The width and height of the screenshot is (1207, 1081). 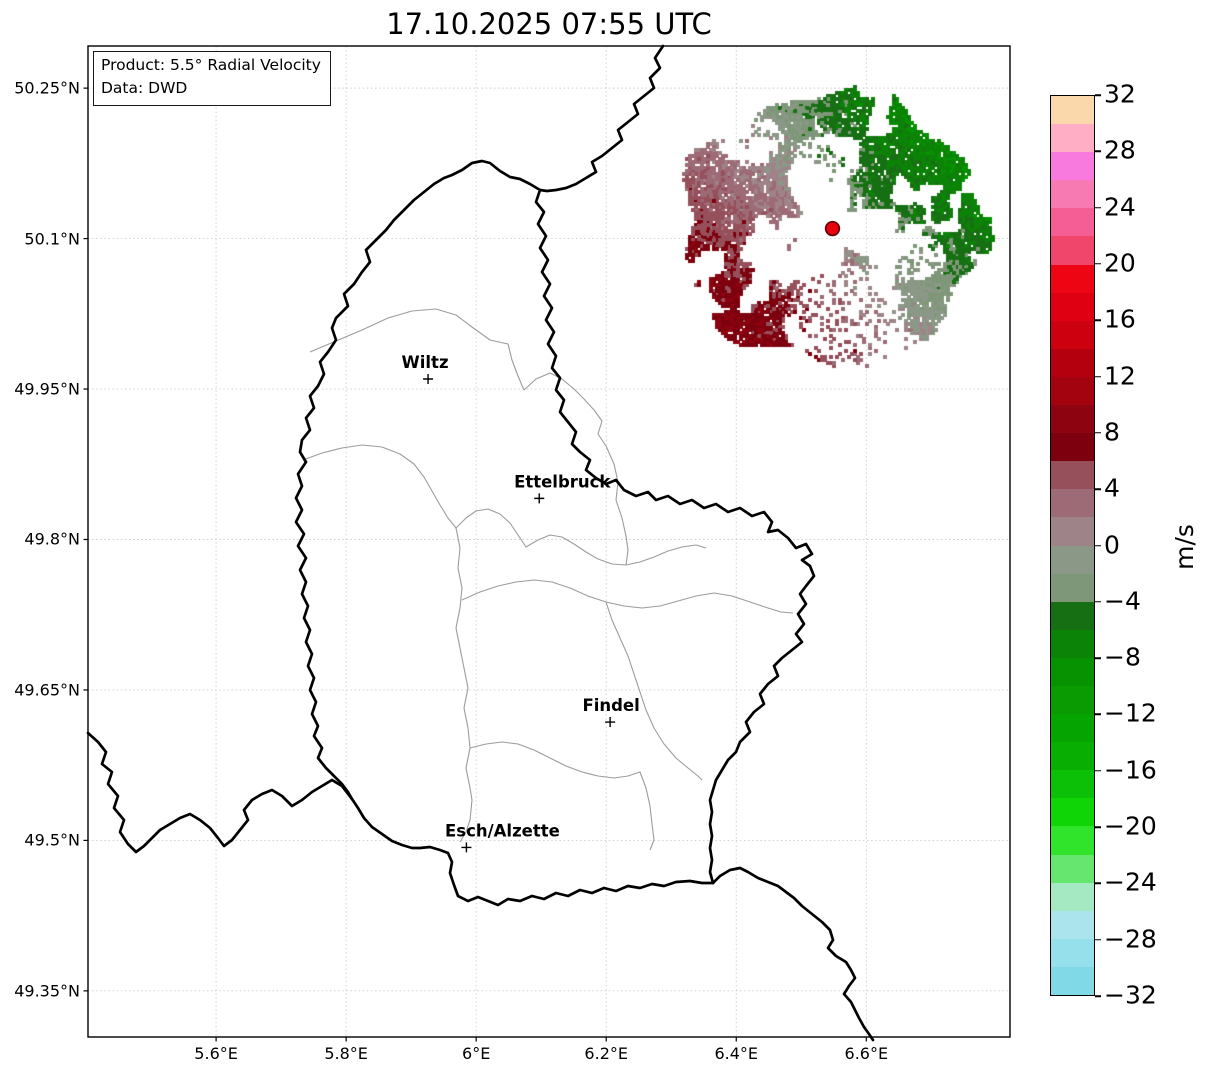 What do you see at coordinates (1130, 713) in the screenshot?
I see `colorbar-tick-label: −12` at bounding box center [1130, 713].